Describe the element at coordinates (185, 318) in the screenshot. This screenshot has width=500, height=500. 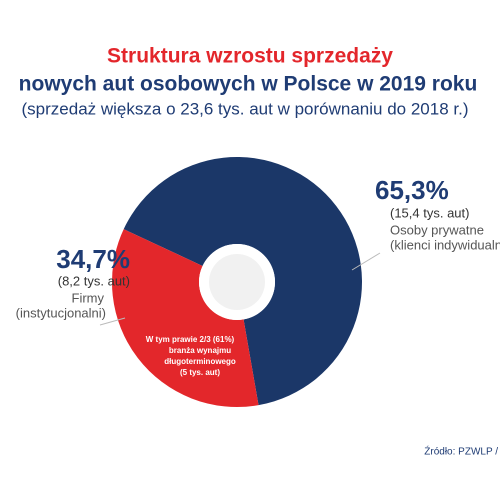
I see `slice` at that location.